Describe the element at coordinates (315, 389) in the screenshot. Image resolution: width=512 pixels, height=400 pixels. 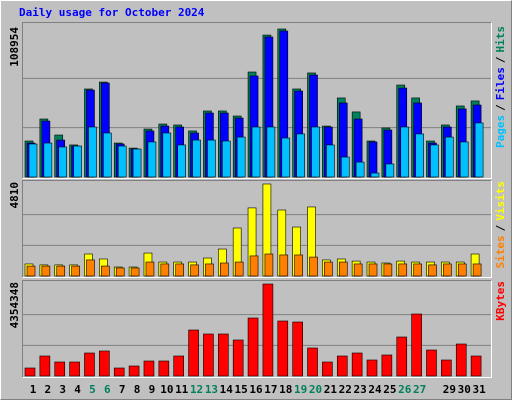
I see `x-tick-label: 20` at that location.